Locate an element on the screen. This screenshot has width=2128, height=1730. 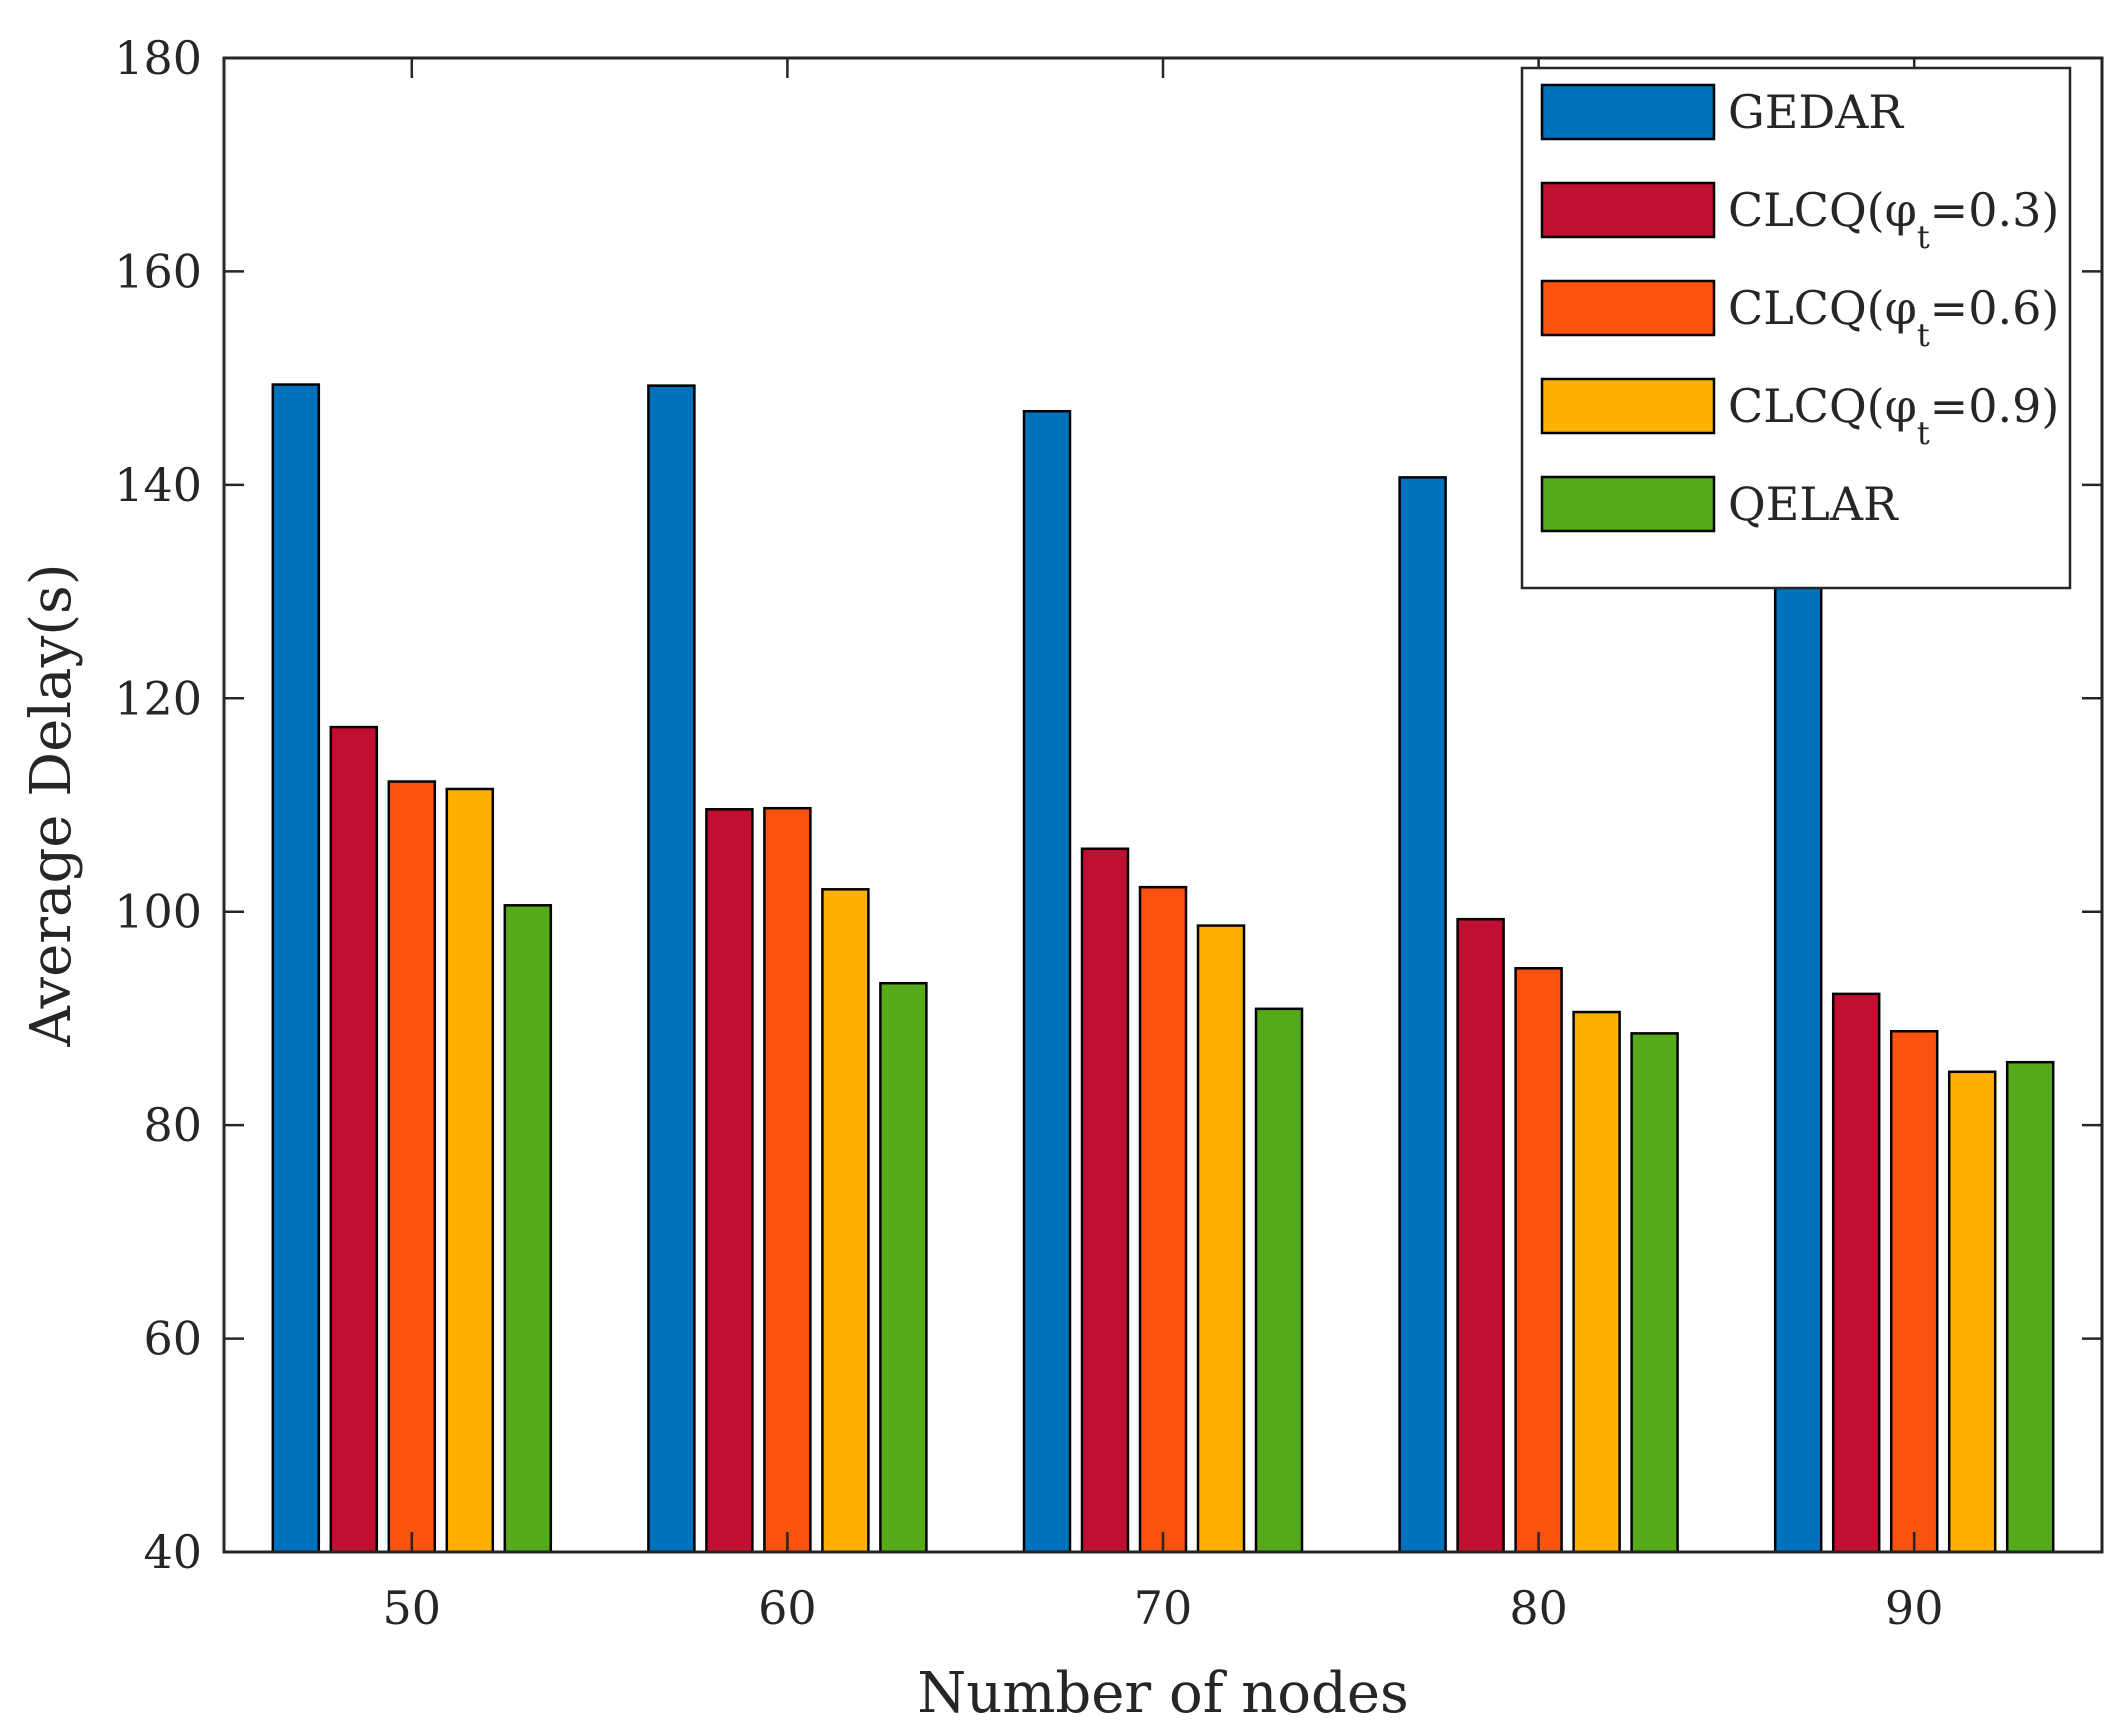
bar-clcq-t-0-3--80 is located at coordinates (1480, 1235).